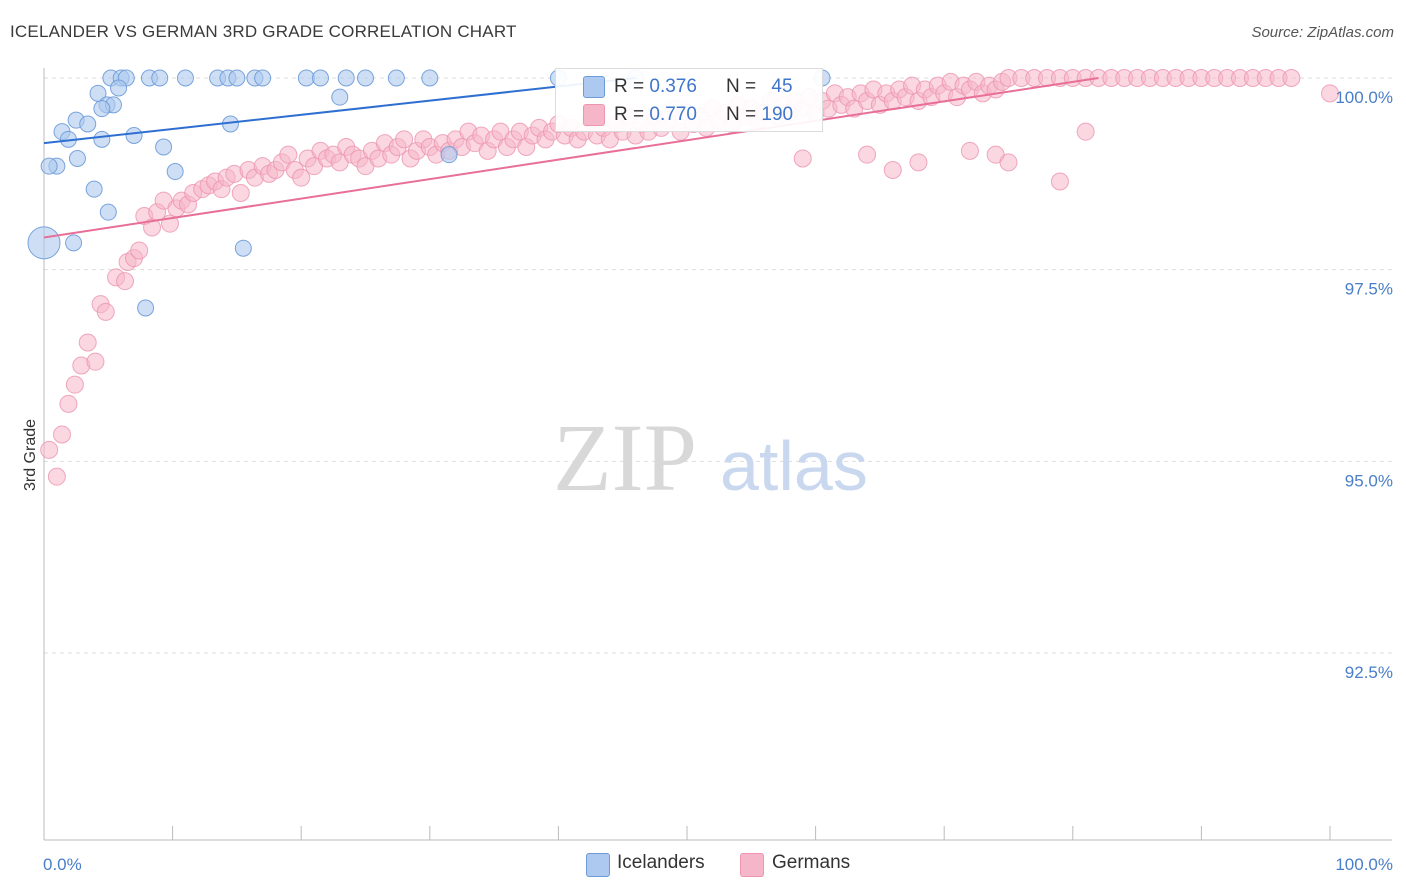 This screenshot has width=1406, height=892. I want to click on y-tick-label-3: 92.5%, so click(1369, 672).